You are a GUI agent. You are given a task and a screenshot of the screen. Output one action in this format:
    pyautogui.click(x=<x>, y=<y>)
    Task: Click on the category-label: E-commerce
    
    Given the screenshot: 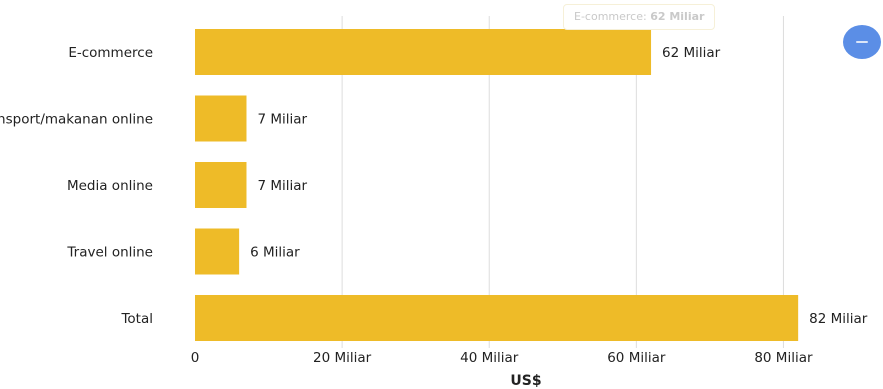 What is the action you would take?
    pyautogui.click(x=110, y=53)
    